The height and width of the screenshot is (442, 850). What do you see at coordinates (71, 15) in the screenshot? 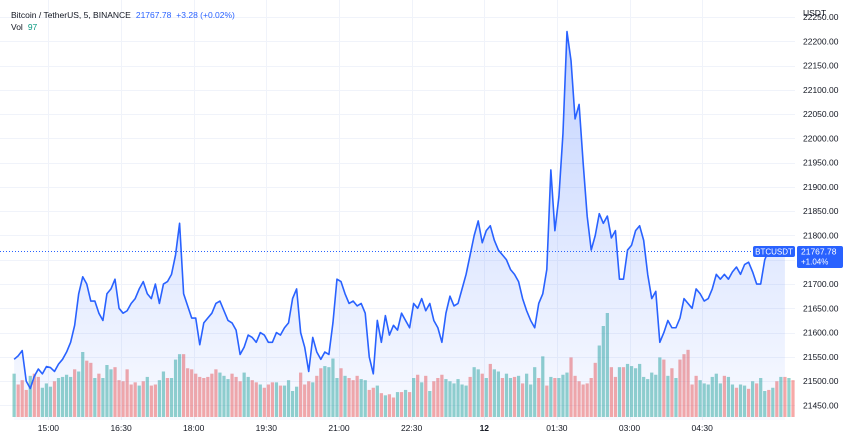
I see `legend-symbol: Bitcoin / TetherUS, 5, BINANCE` at bounding box center [71, 15].